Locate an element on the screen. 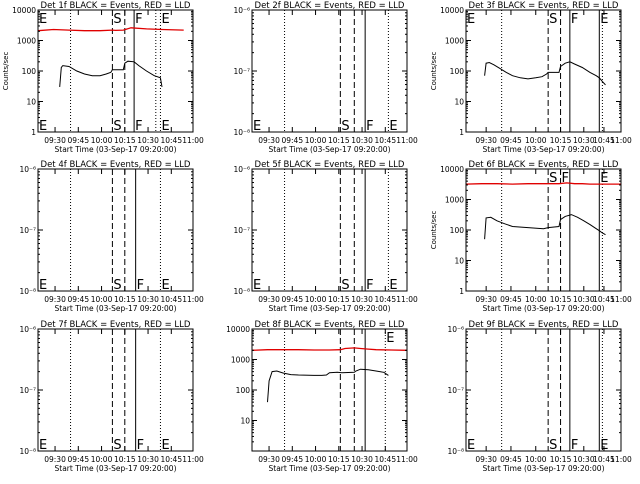 Image resolution: width=640 pixels, height=484 pixels. panel-title: Det 1f BLACK = Events, RED = LLD is located at coordinates (116, 6).